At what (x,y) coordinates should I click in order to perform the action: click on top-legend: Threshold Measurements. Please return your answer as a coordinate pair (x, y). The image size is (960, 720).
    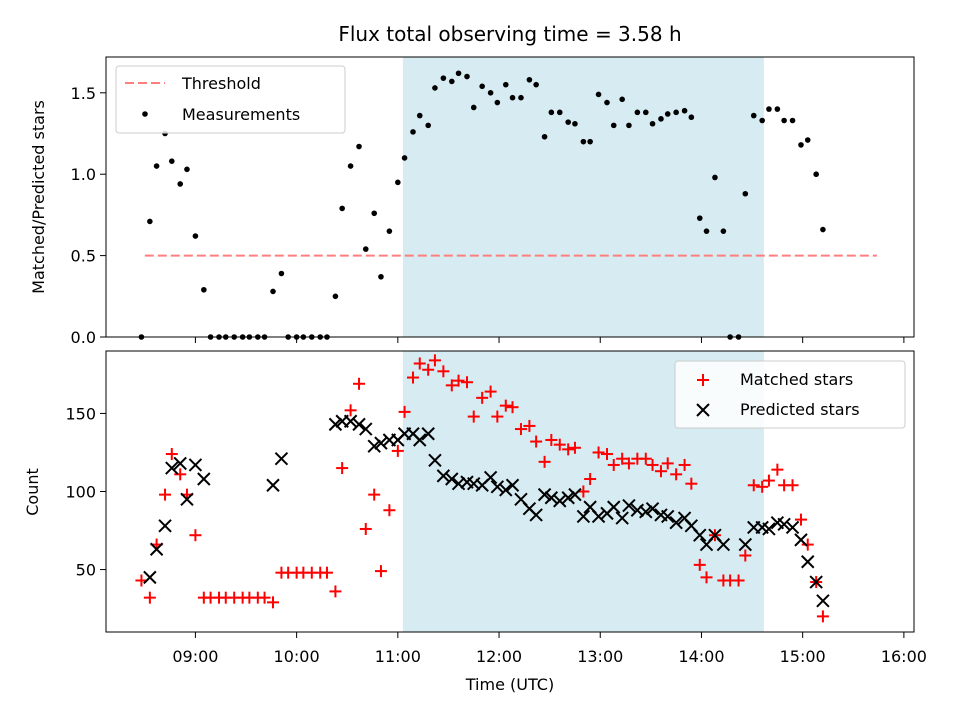
    Looking at the image, I should click on (230, 99).